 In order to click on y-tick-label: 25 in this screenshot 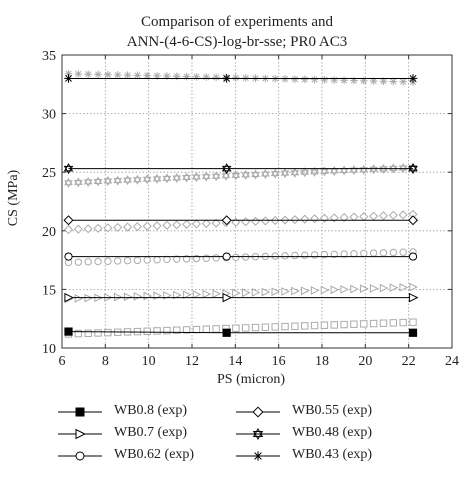, I will do `click(49, 173)`.